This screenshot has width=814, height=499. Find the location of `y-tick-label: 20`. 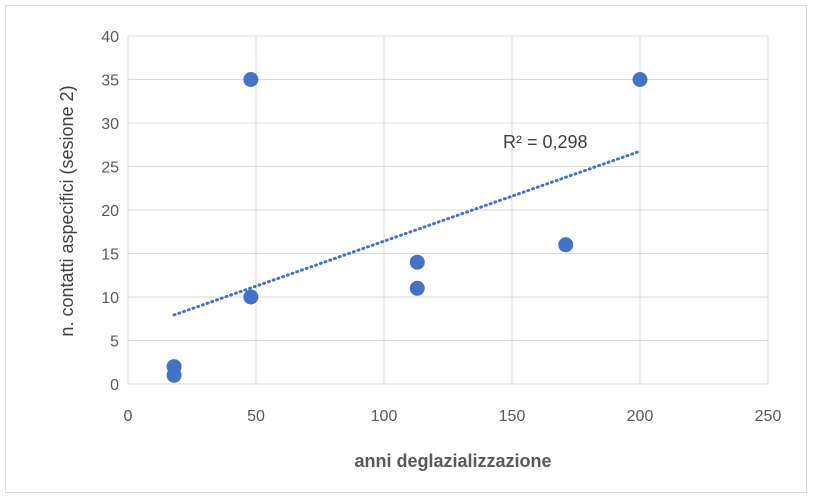

y-tick-label: 20 is located at coordinates (110, 211).